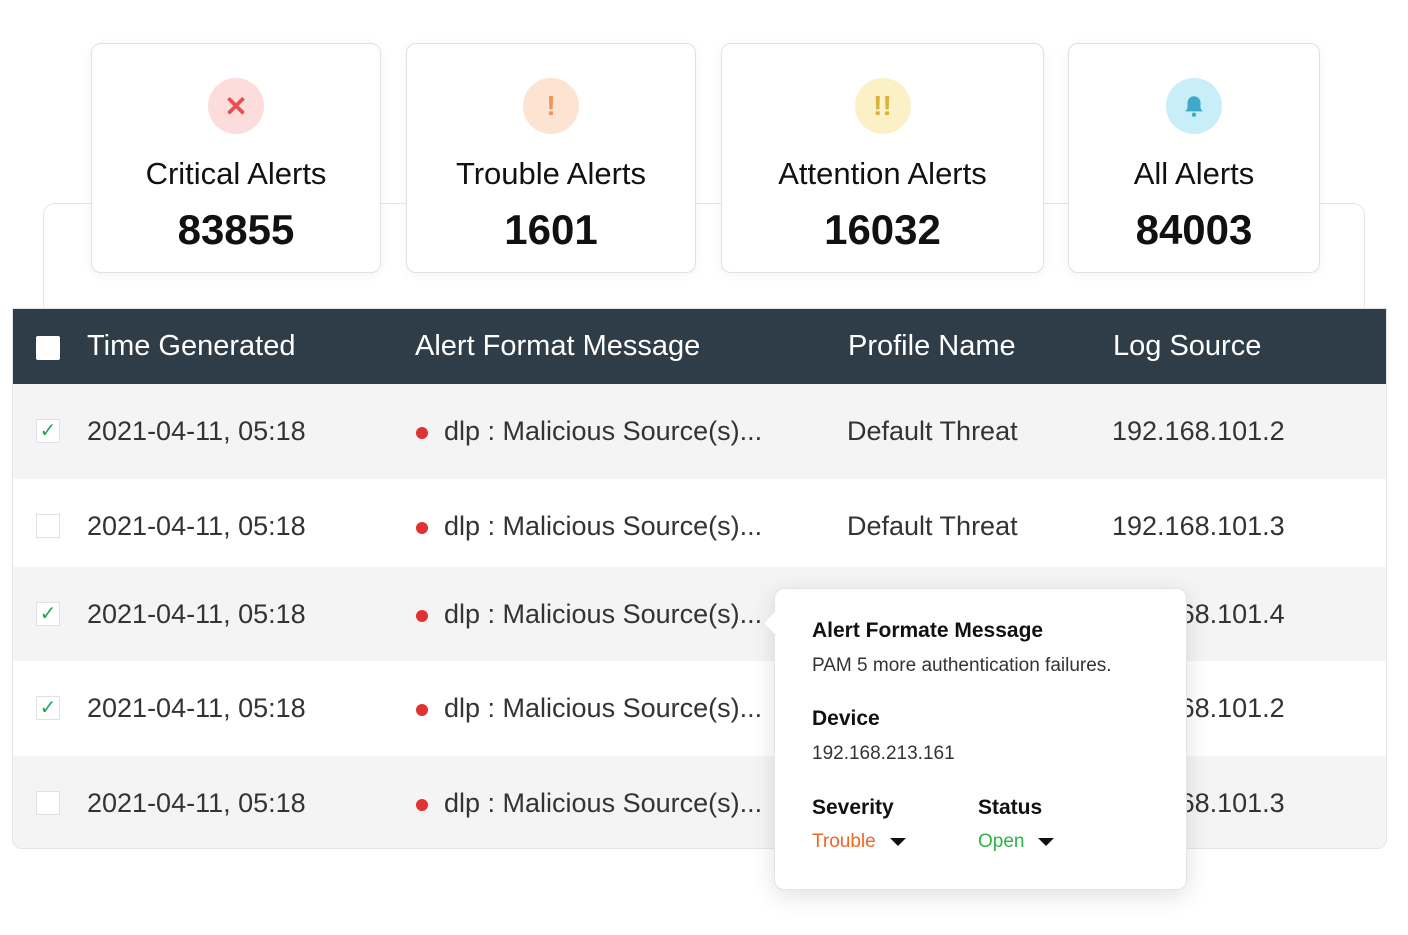 Image resolution: width=1408 pixels, height=935 pixels. What do you see at coordinates (236, 106) in the screenshot?
I see `x-icon: ✕` at bounding box center [236, 106].